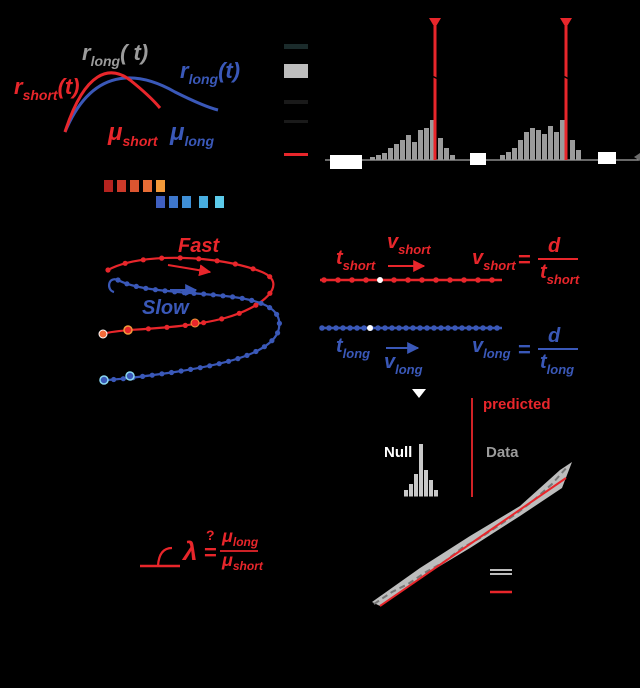 This screenshot has width=640, height=688. I want to click on d-short-label: d, so click(554, 246).